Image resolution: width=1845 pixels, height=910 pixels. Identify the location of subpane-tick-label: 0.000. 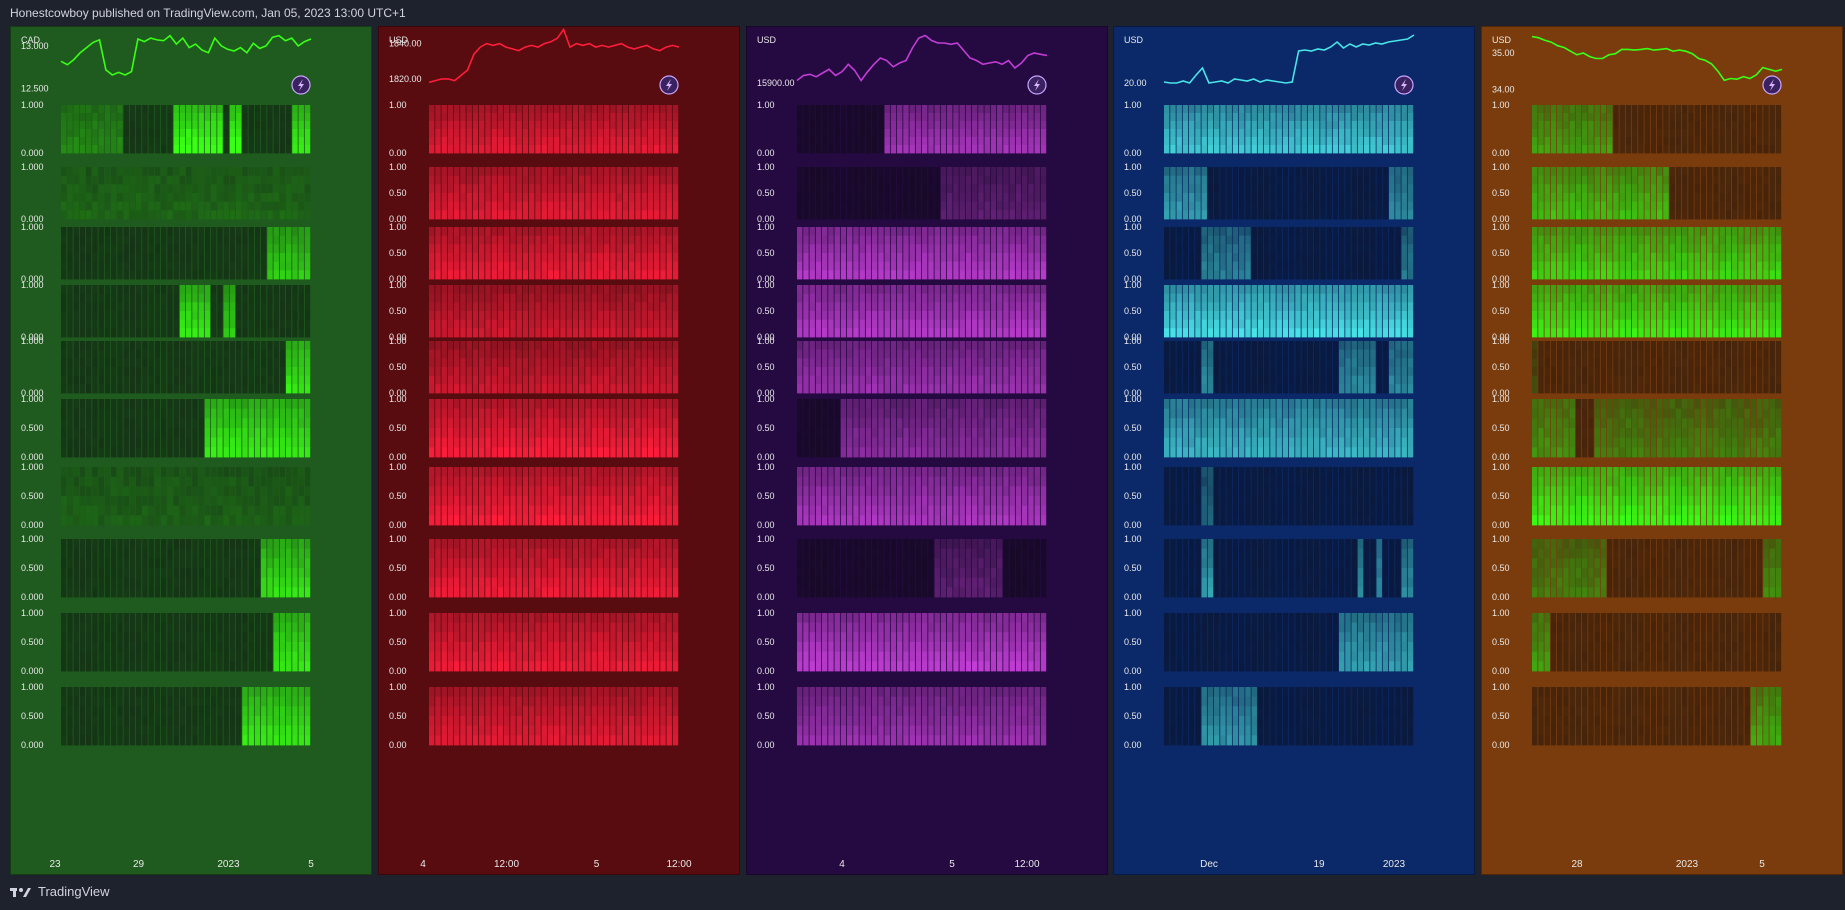
(32, 597).